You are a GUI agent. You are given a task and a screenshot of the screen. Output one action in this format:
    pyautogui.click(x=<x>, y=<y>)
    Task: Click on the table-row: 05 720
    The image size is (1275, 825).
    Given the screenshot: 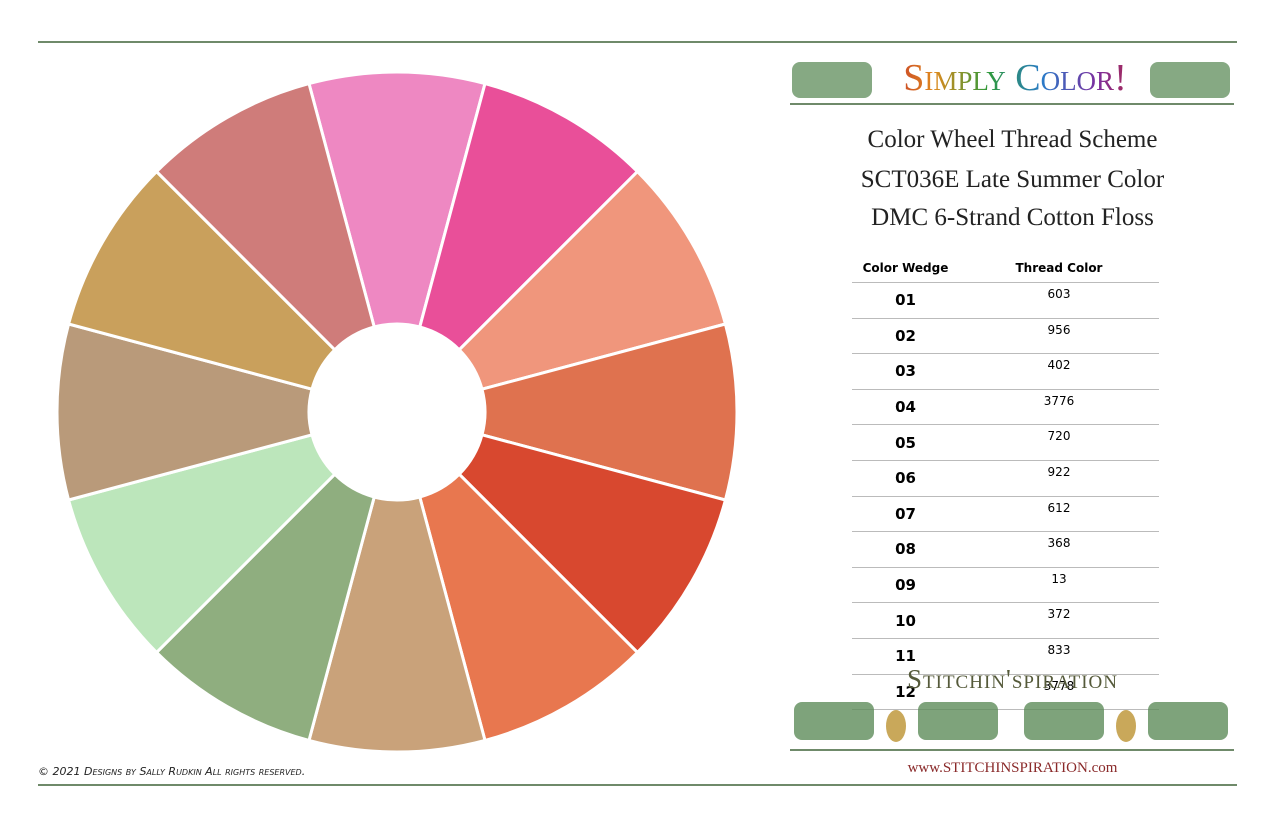 What is the action you would take?
    pyautogui.click(x=1005, y=442)
    